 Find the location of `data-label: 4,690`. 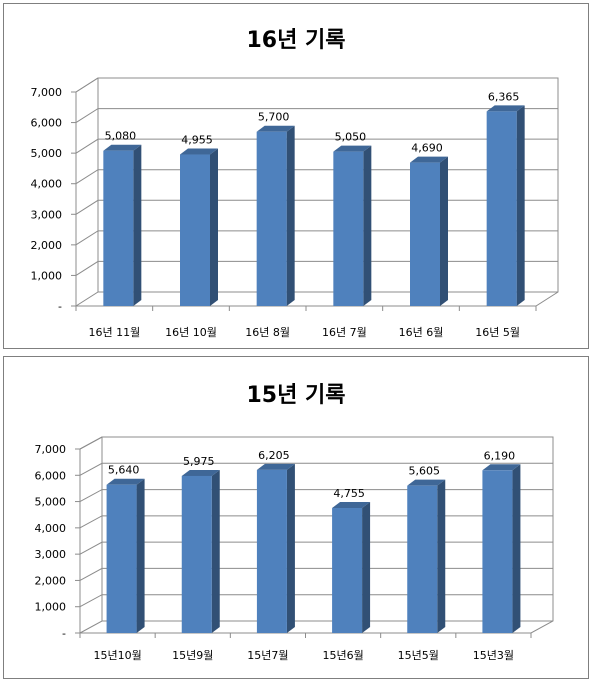

data-label: 4,690 is located at coordinates (427, 148).